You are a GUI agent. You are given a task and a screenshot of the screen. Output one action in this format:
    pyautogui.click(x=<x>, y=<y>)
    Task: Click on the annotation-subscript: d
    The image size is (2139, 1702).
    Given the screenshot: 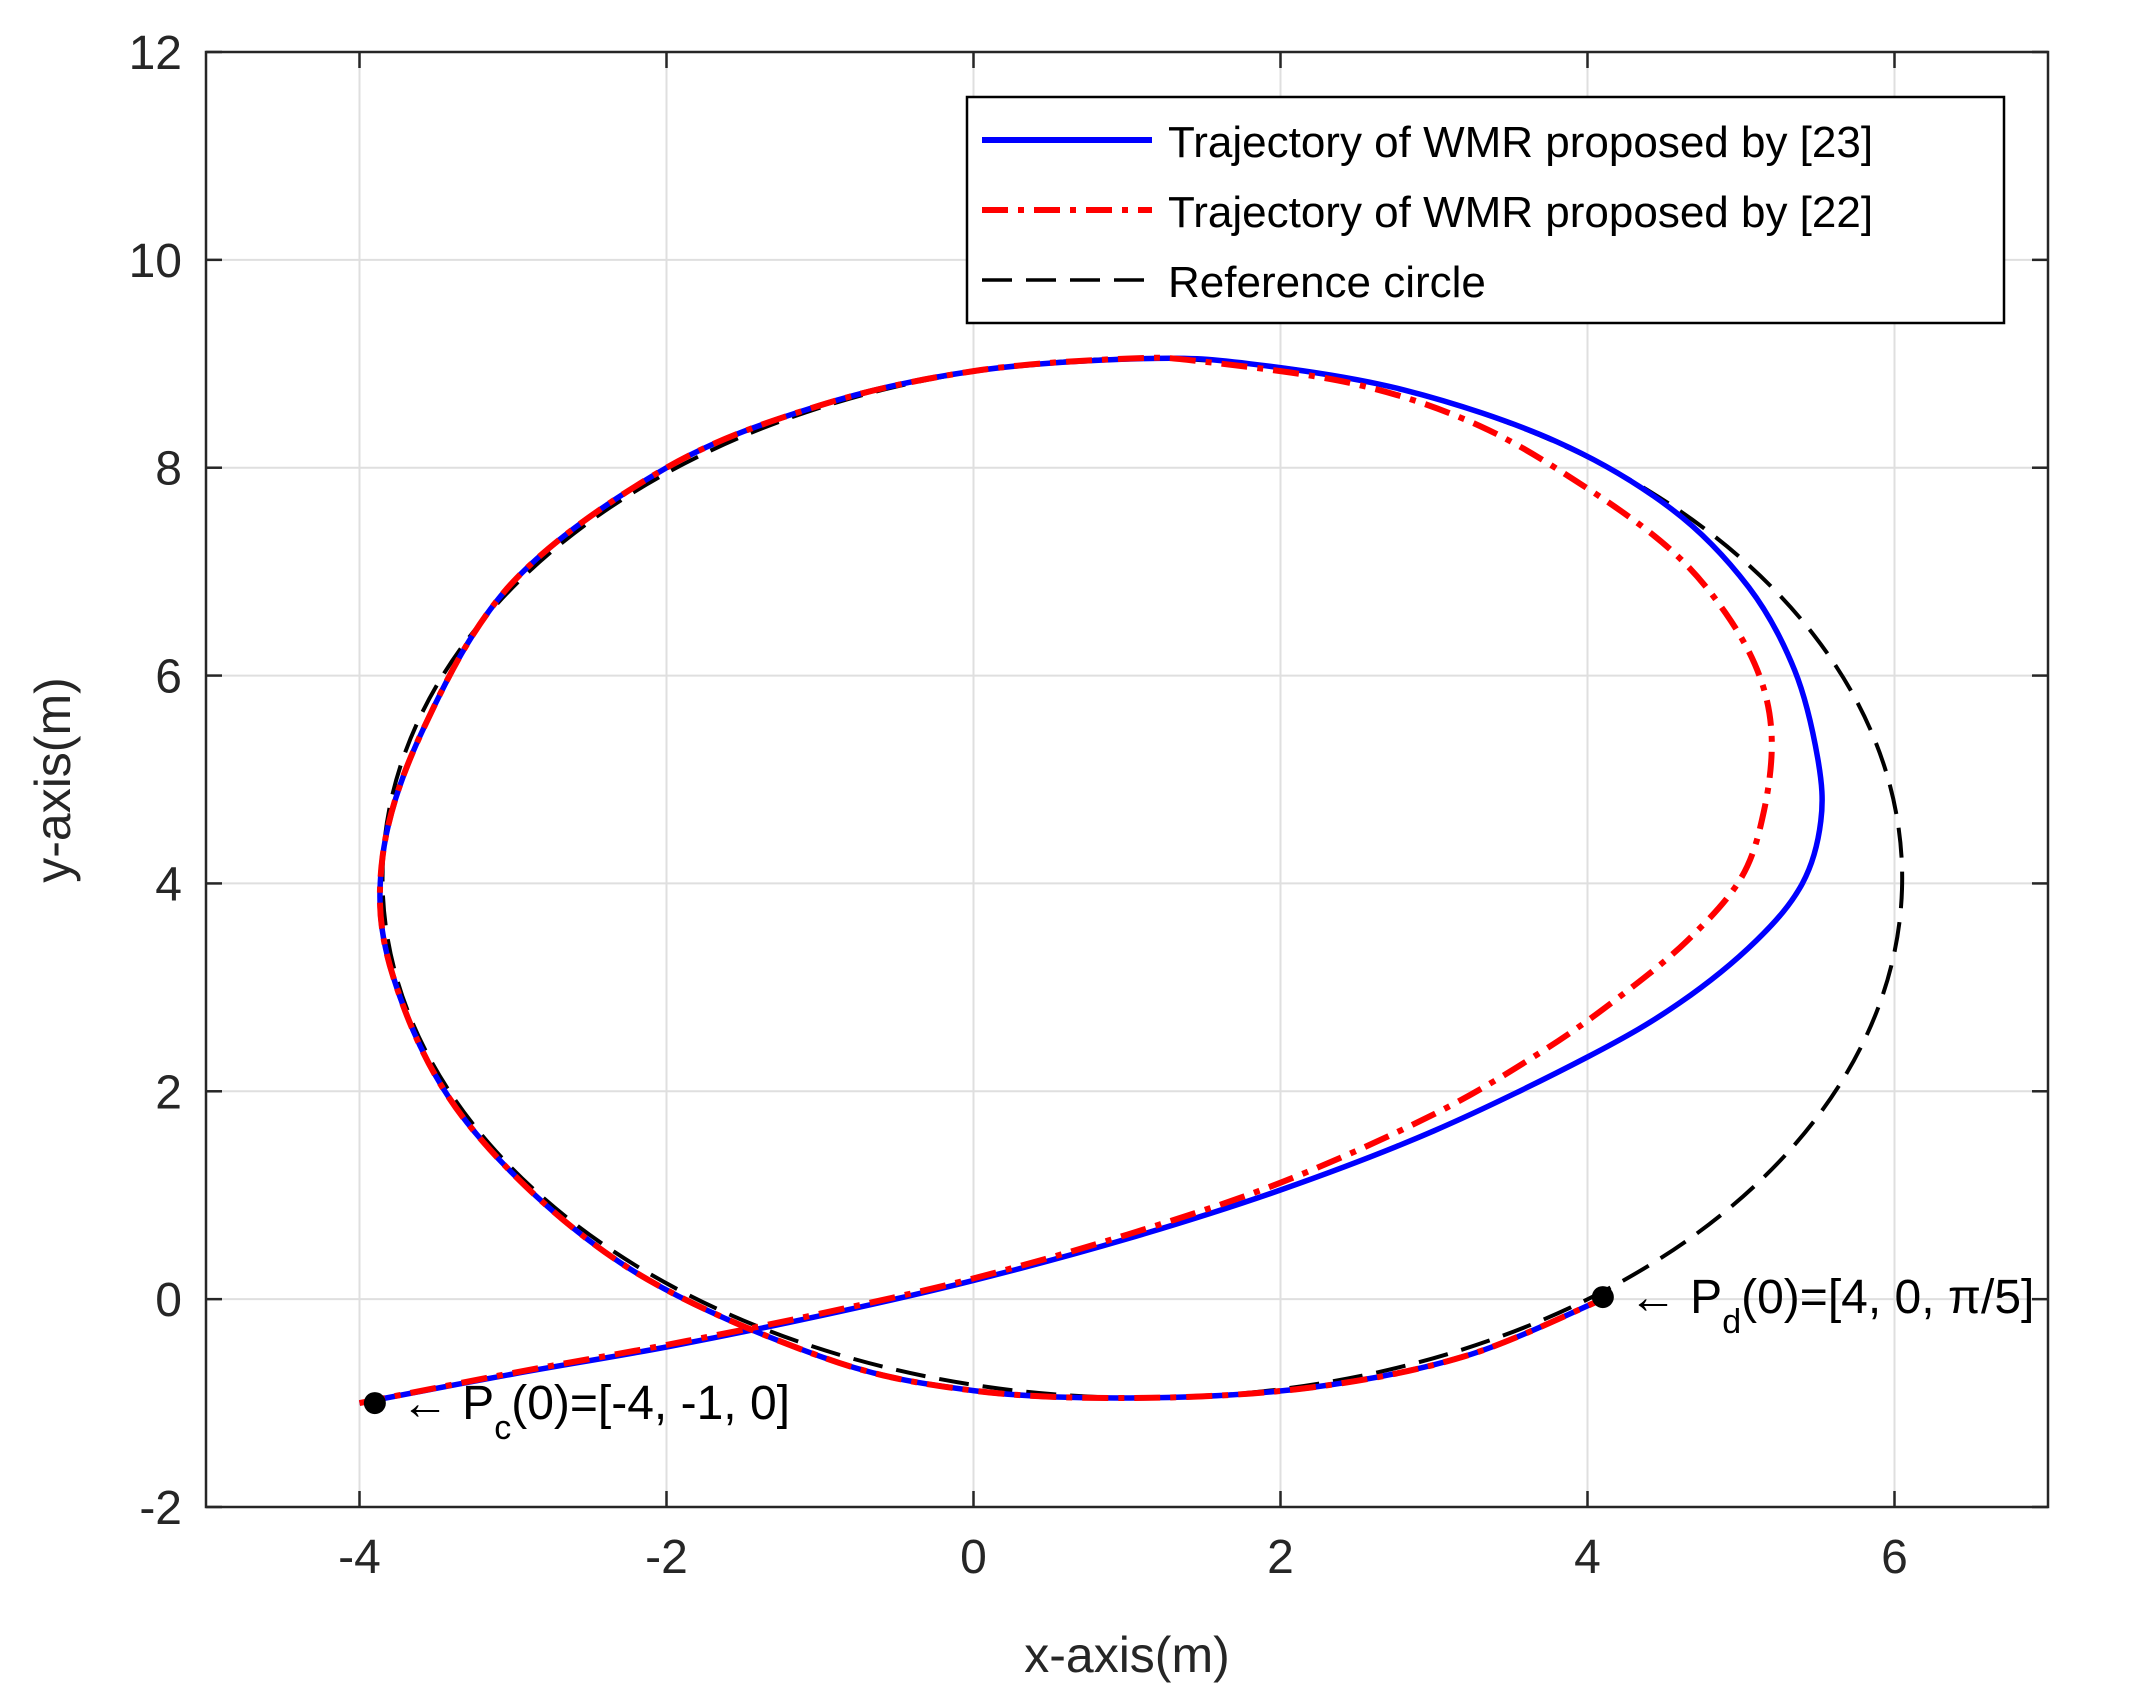 What is the action you would take?
    pyautogui.click(x=1731, y=1322)
    